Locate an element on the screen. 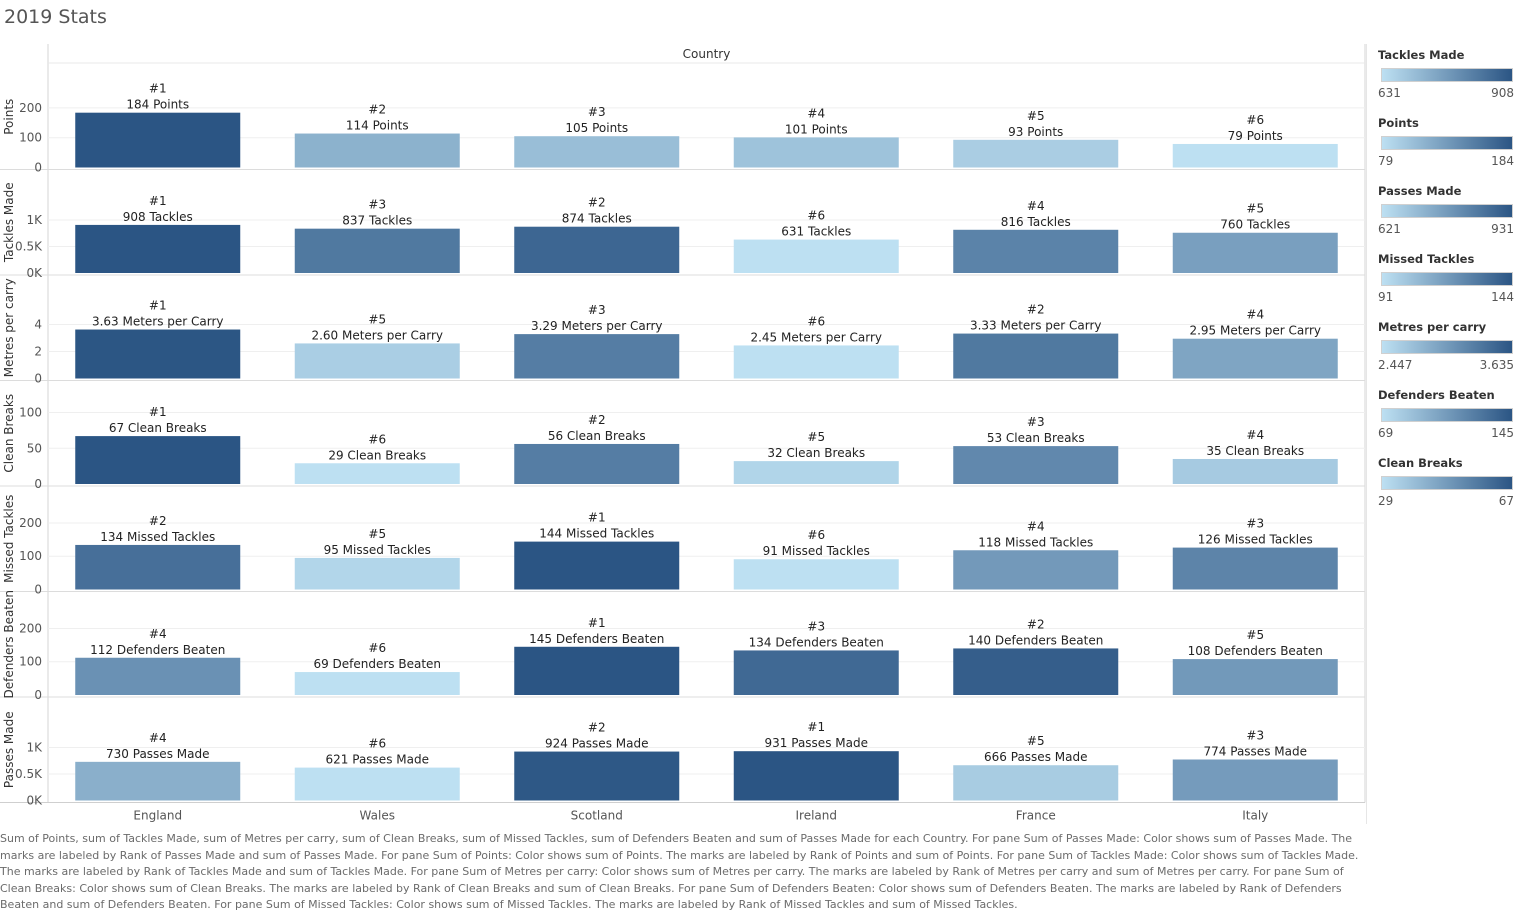  y-axis-title: Metres per carry is located at coordinates (9, 327).